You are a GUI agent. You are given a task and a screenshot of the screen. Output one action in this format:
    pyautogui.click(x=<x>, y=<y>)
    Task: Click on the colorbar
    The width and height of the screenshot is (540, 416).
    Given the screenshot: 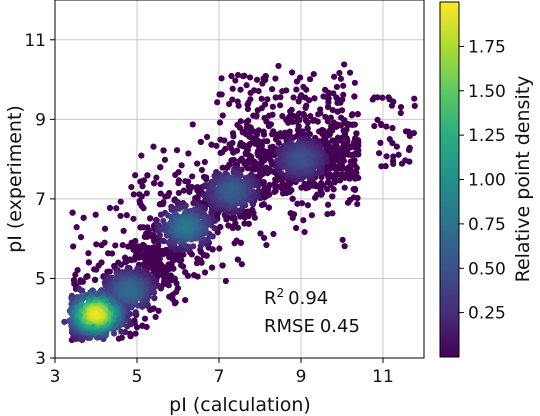 What is the action you would take?
    pyautogui.click(x=449, y=179)
    